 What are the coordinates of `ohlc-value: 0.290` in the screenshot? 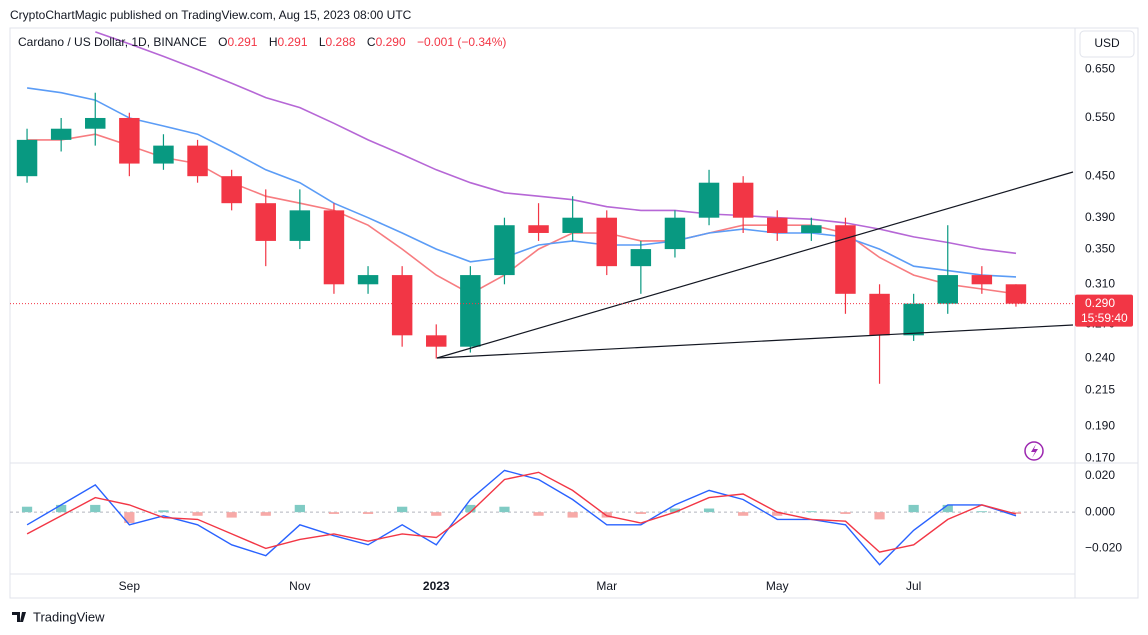 It's located at (390, 42).